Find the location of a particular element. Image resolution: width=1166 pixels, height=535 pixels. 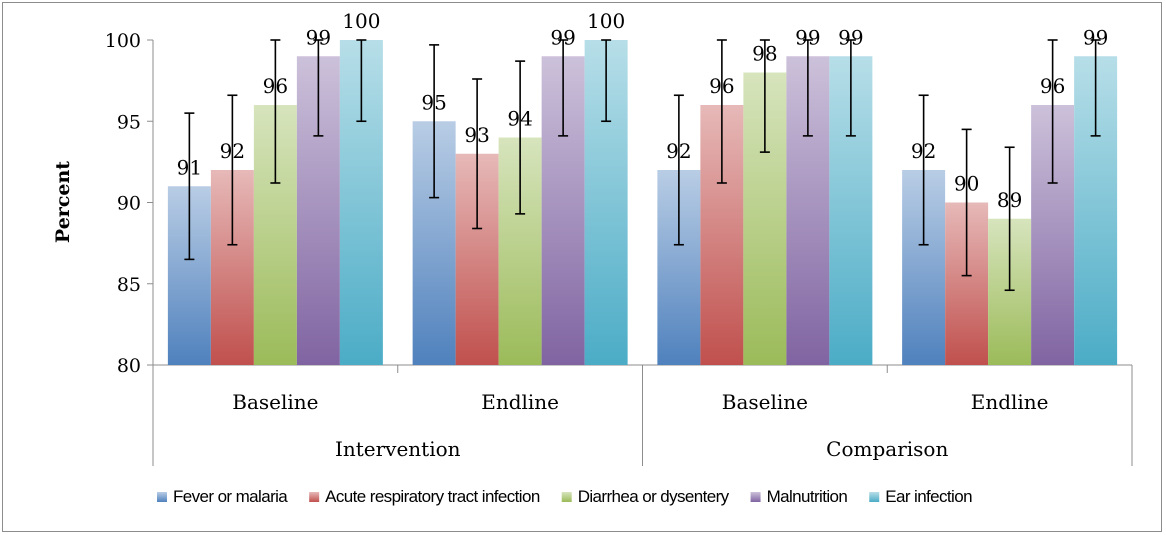

data-label: 89 is located at coordinates (1009, 200).